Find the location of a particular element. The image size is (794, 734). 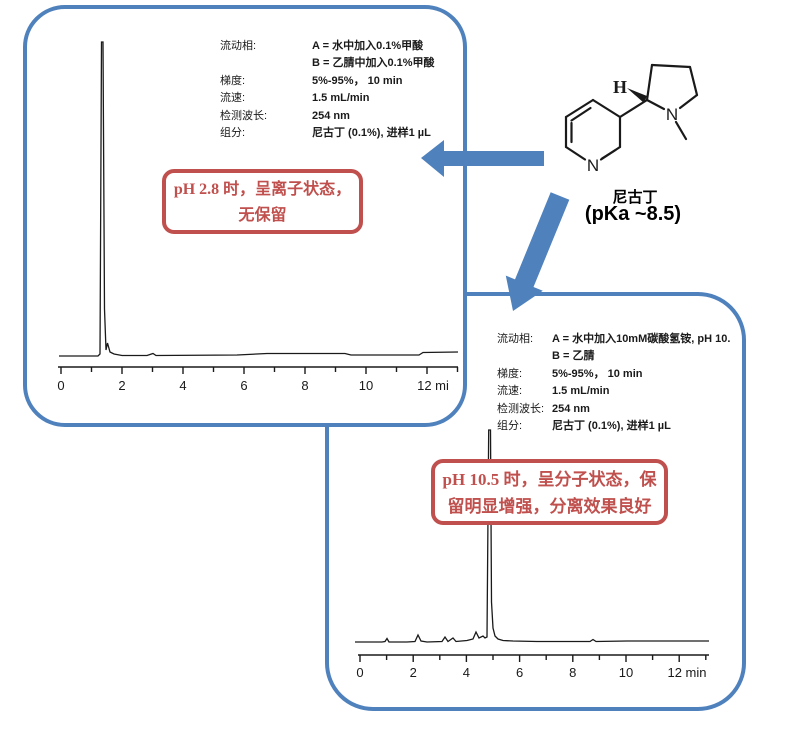

condition-row: 流动相: A = 水中加入10mM碳酸氢铵, pH 10. is located at coordinates (613, 339).